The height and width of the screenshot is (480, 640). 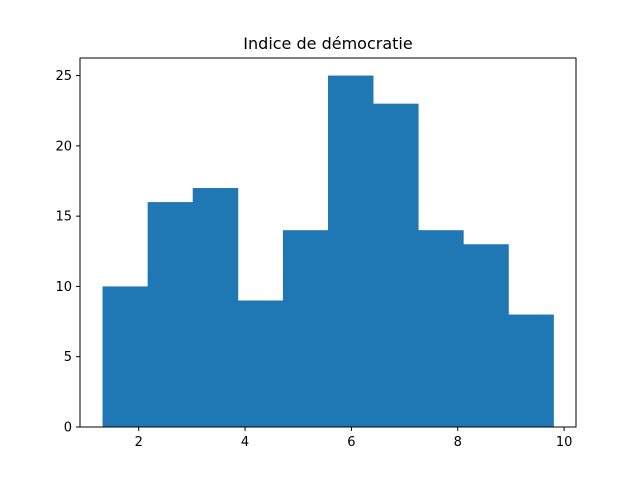 What do you see at coordinates (458, 442) in the screenshot?
I see `x-tick-label: 8` at bounding box center [458, 442].